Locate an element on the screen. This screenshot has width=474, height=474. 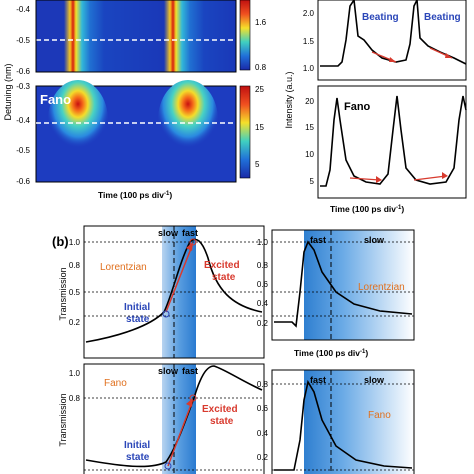
lorentzian-ytick: 0.8 is located at coordinates (75, 265).